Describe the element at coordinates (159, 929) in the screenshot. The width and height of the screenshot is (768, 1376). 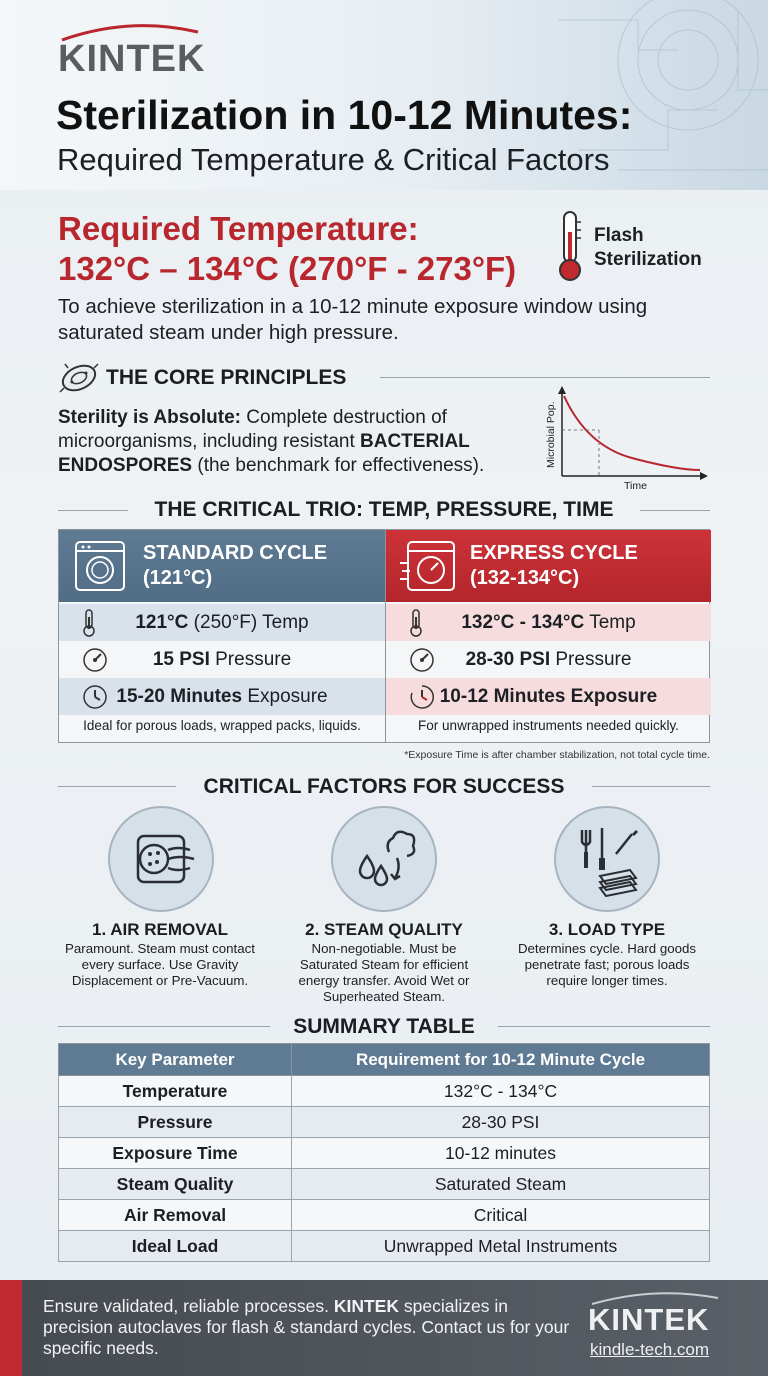
I see `factor-title-air-removal: 1. AIR REMOVAL` at that location.